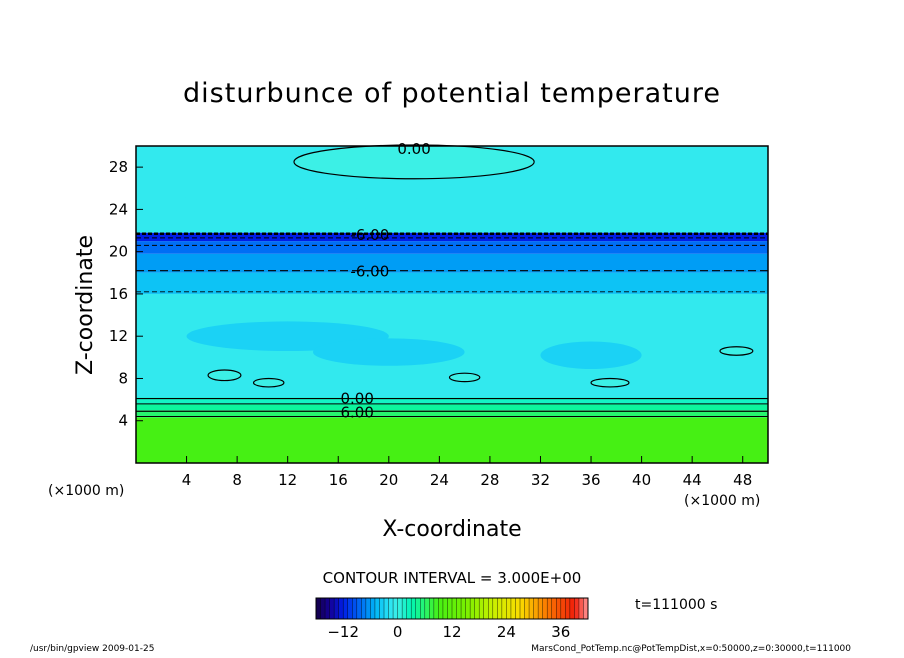 This screenshot has height=658, width=904. I want to click on x-tick-label: 40, so click(641, 480).